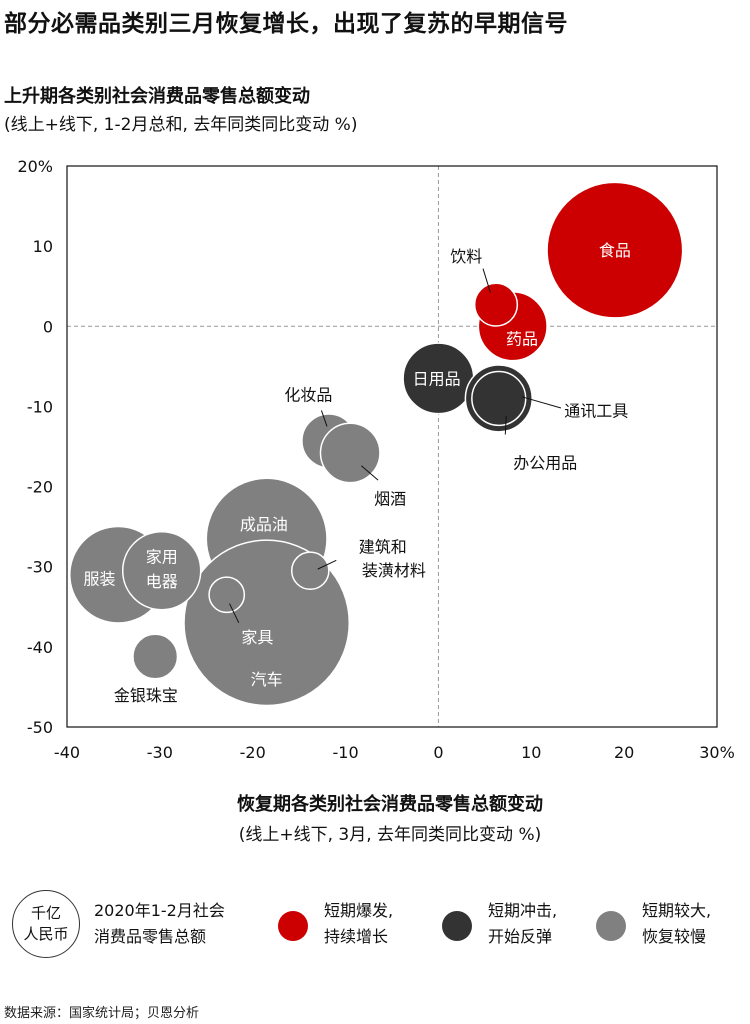 Image resolution: width=750 pixels, height=1024 pixels. Describe the element at coordinates (438, 752) in the screenshot. I see `x-tick-label: 0` at that location.